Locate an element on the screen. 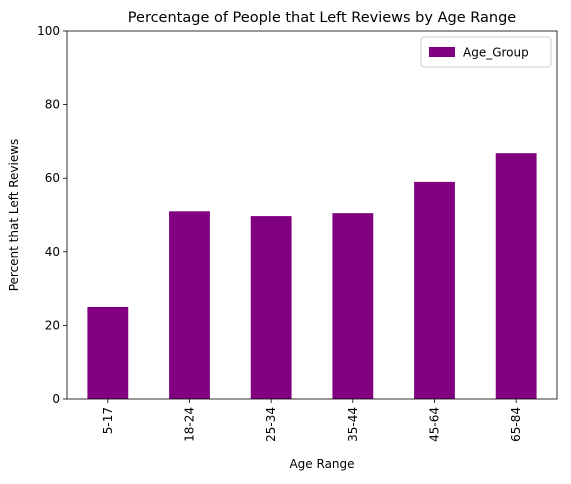  y-tick-label: 100 is located at coordinates (48, 31).